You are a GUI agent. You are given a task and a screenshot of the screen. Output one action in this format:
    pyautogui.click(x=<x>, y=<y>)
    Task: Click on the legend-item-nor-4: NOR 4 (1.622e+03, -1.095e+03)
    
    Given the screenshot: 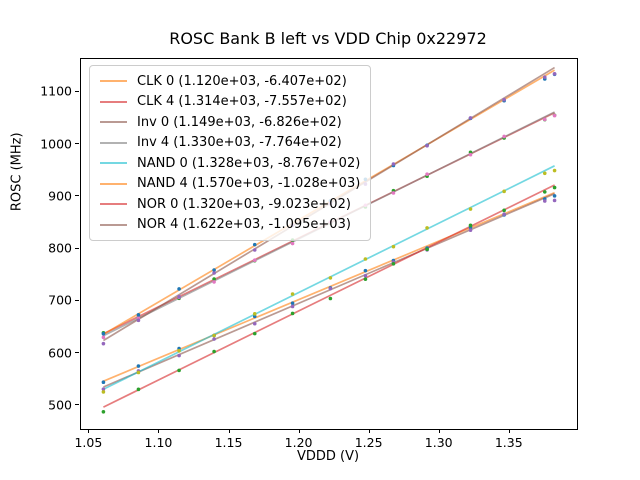 What is the action you would take?
    pyautogui.click(x=230, y=225)
    